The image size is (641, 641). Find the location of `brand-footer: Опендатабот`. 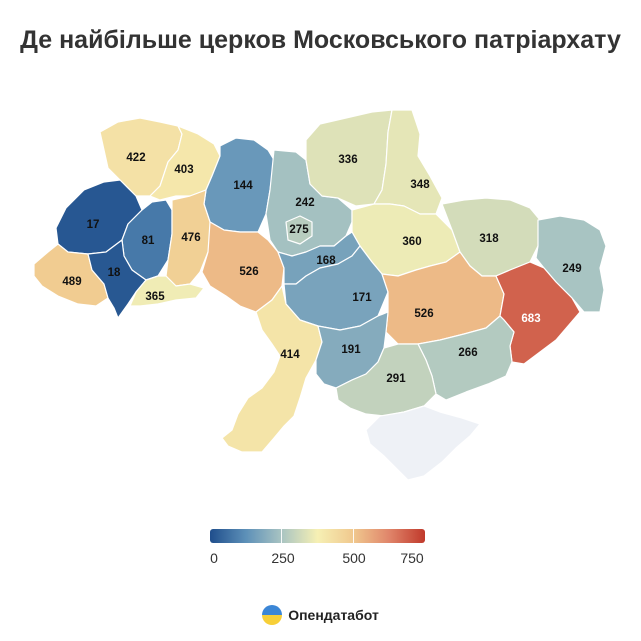

brand-footer: Опендатабот is located at coordinates (320, 615).